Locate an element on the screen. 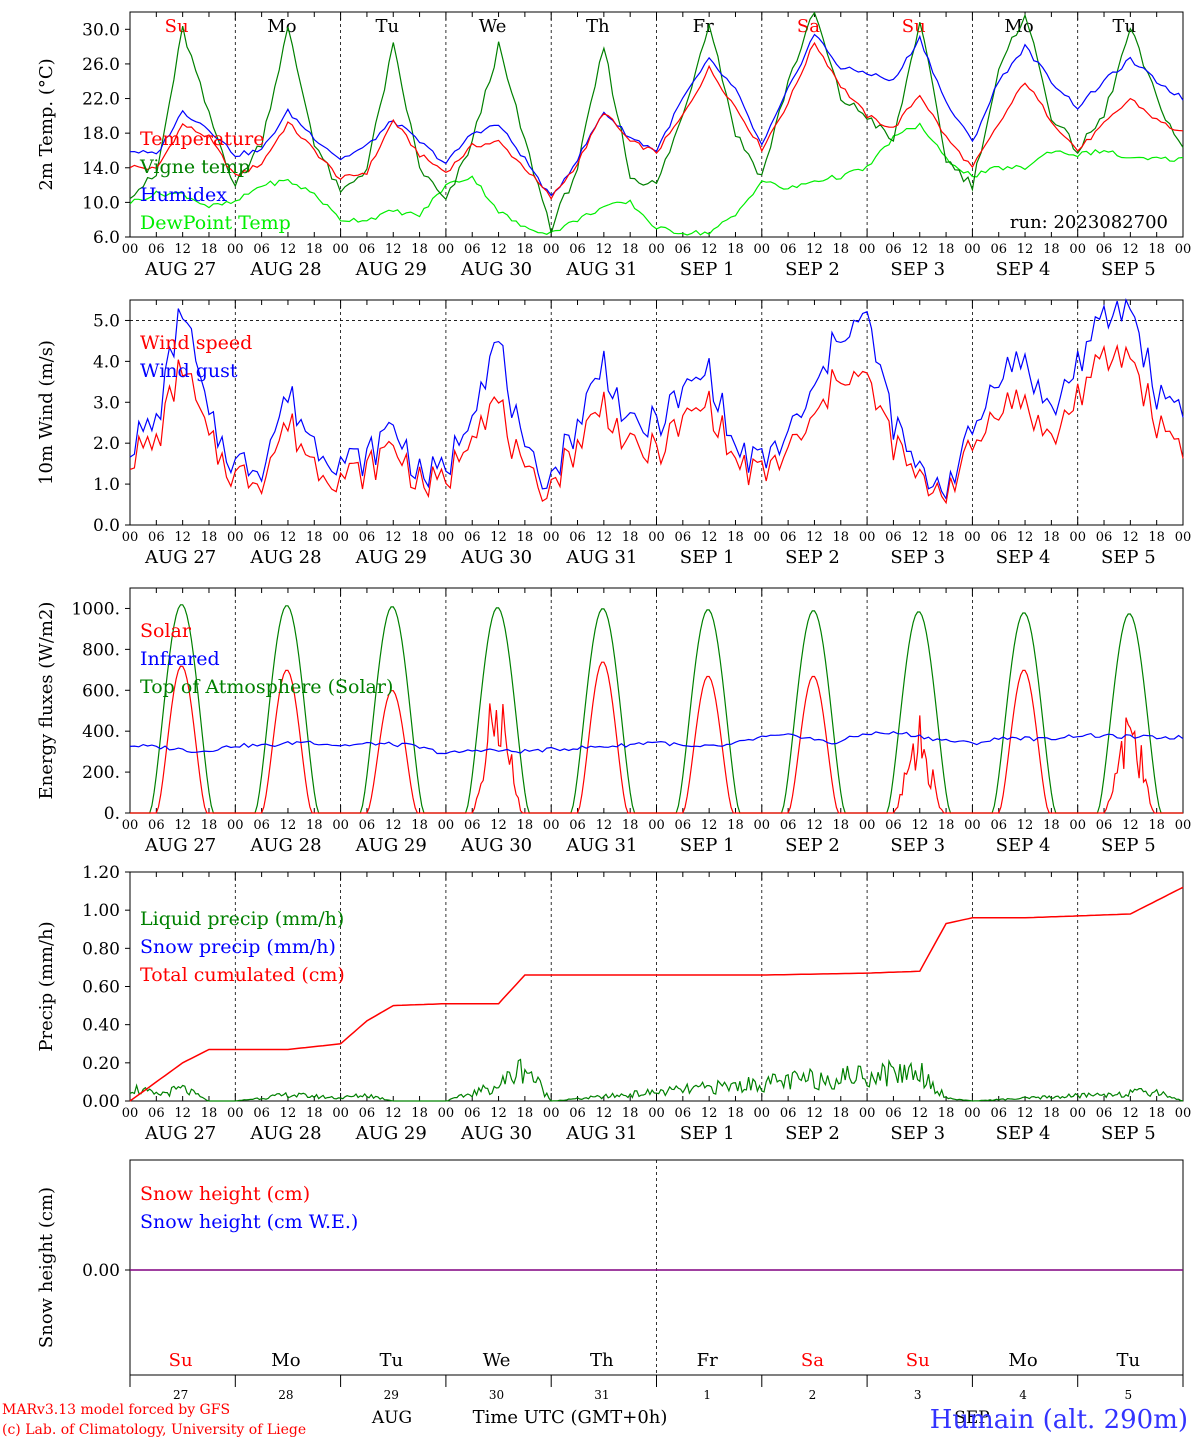  location-label: Humain (alt. 290m) is located at coordinates (1059, 1420).